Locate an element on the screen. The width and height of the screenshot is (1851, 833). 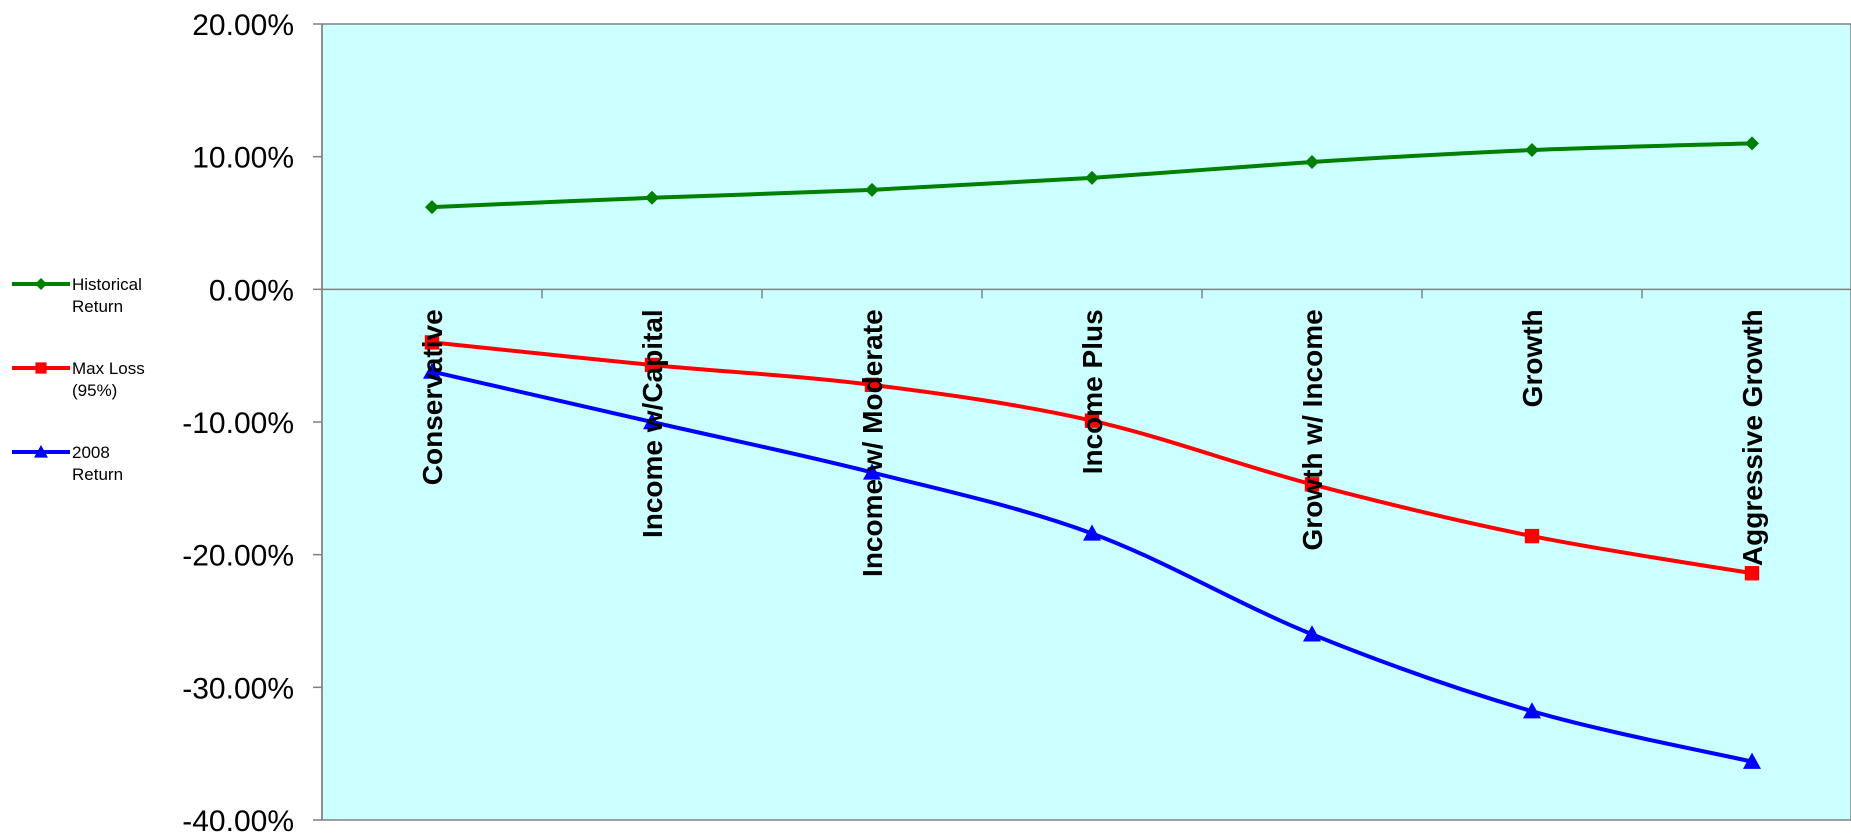
legend-label: 2008 is located at coordinates (91, 452).